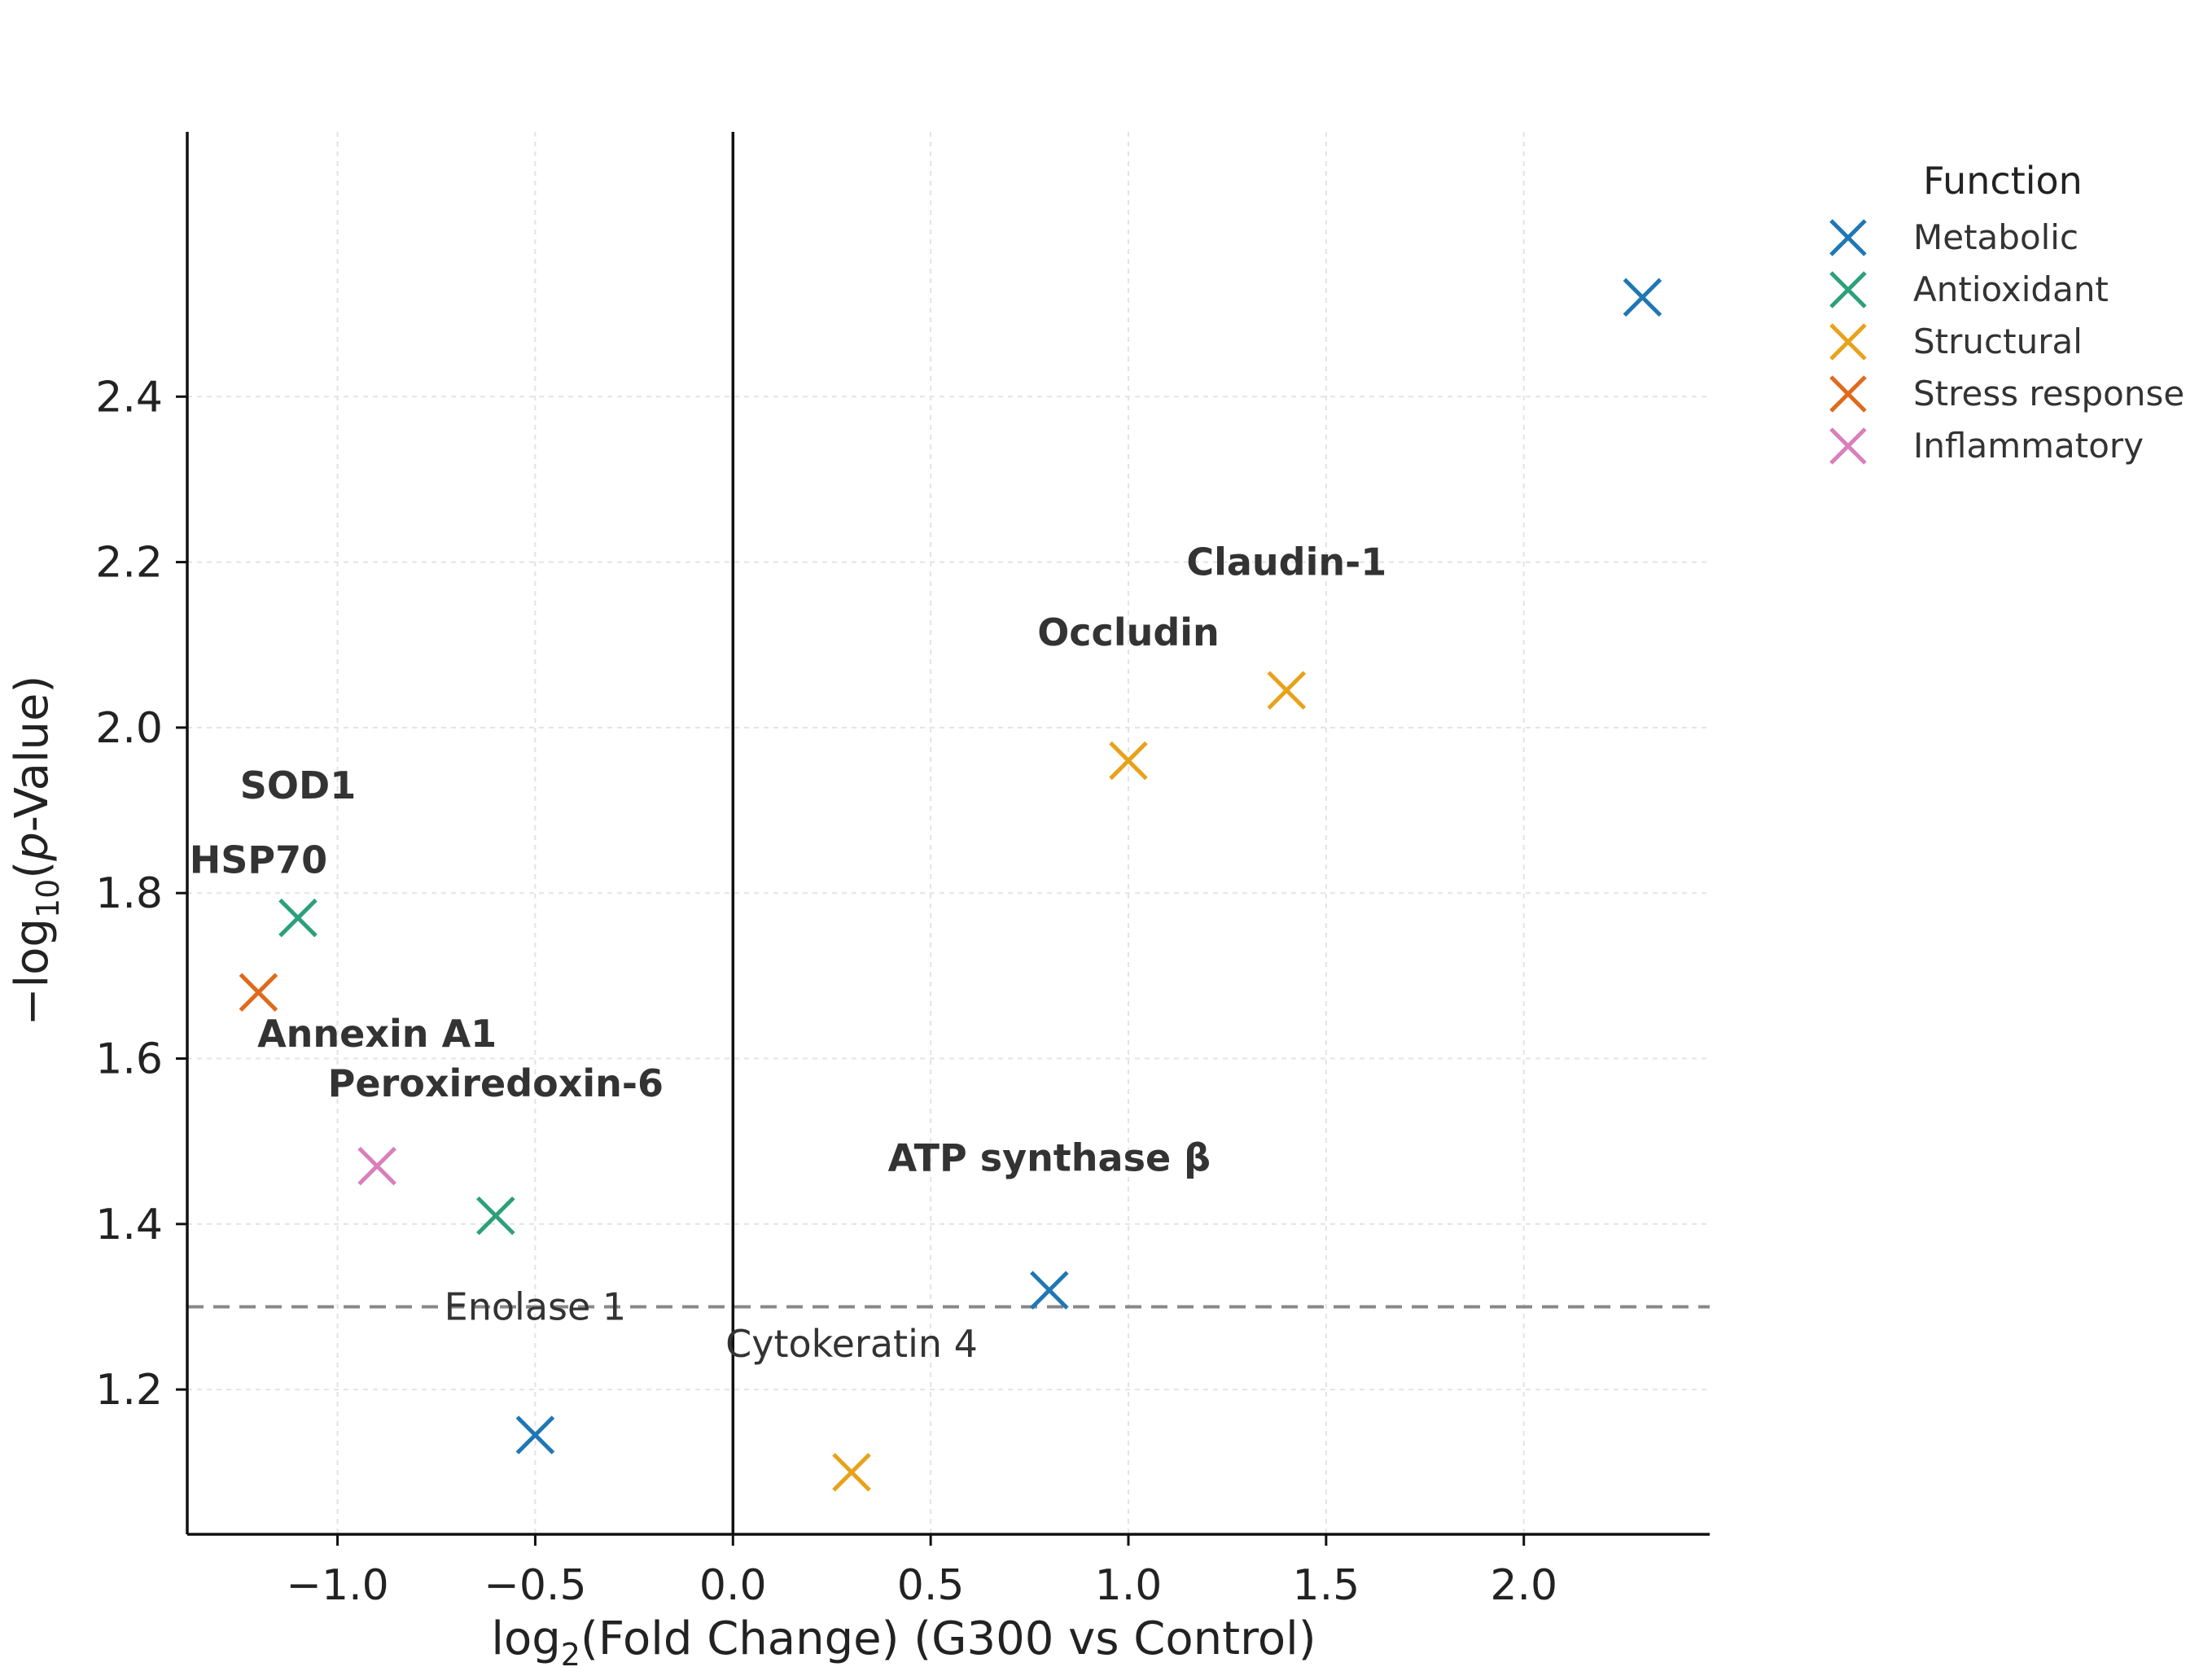 The height and width of the screenshot is (1680, 2212). Describe the element at coordinates (496, 1083) in the screenshot. I see `point-label: Peroxiredoxin-6` at that location.